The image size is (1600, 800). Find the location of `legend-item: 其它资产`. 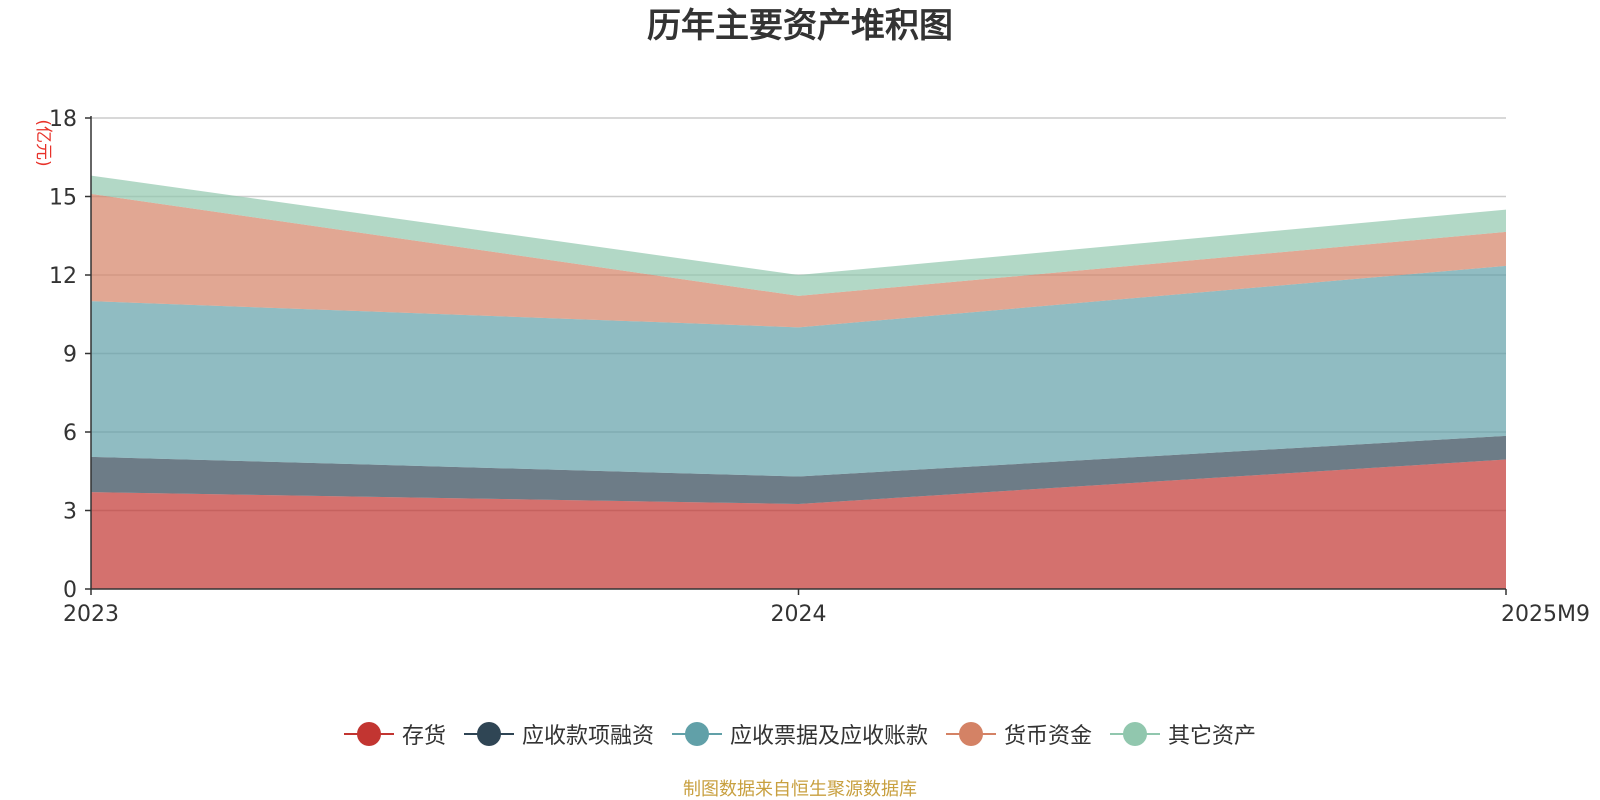

legend-item: 其它资产 is located at coordinates (1183, 734).